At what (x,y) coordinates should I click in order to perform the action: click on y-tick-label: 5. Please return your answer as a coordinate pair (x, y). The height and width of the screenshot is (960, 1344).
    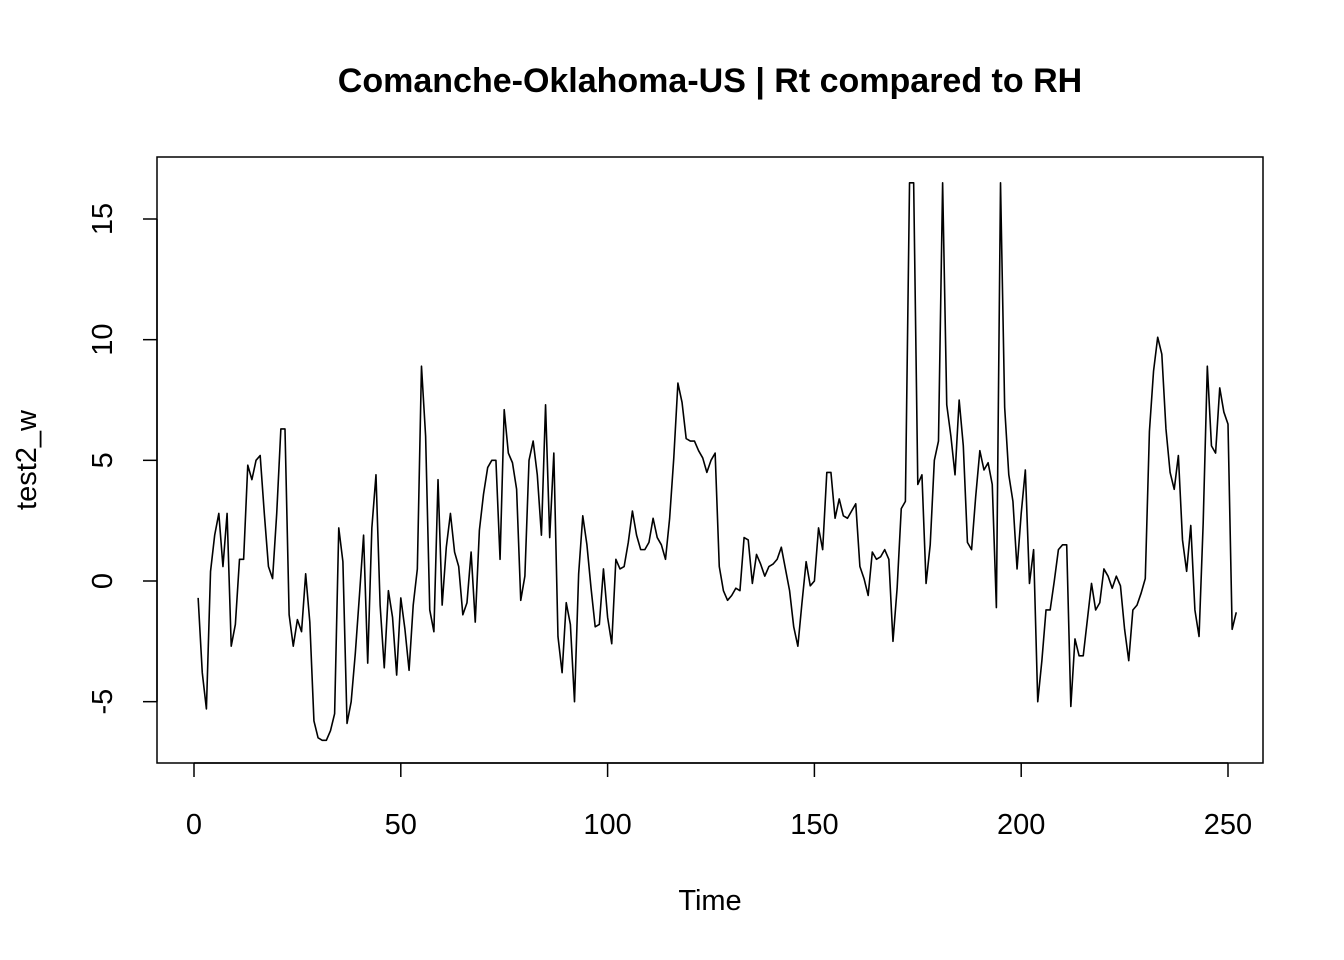
    Looking at the image, I should click on (103, 460).